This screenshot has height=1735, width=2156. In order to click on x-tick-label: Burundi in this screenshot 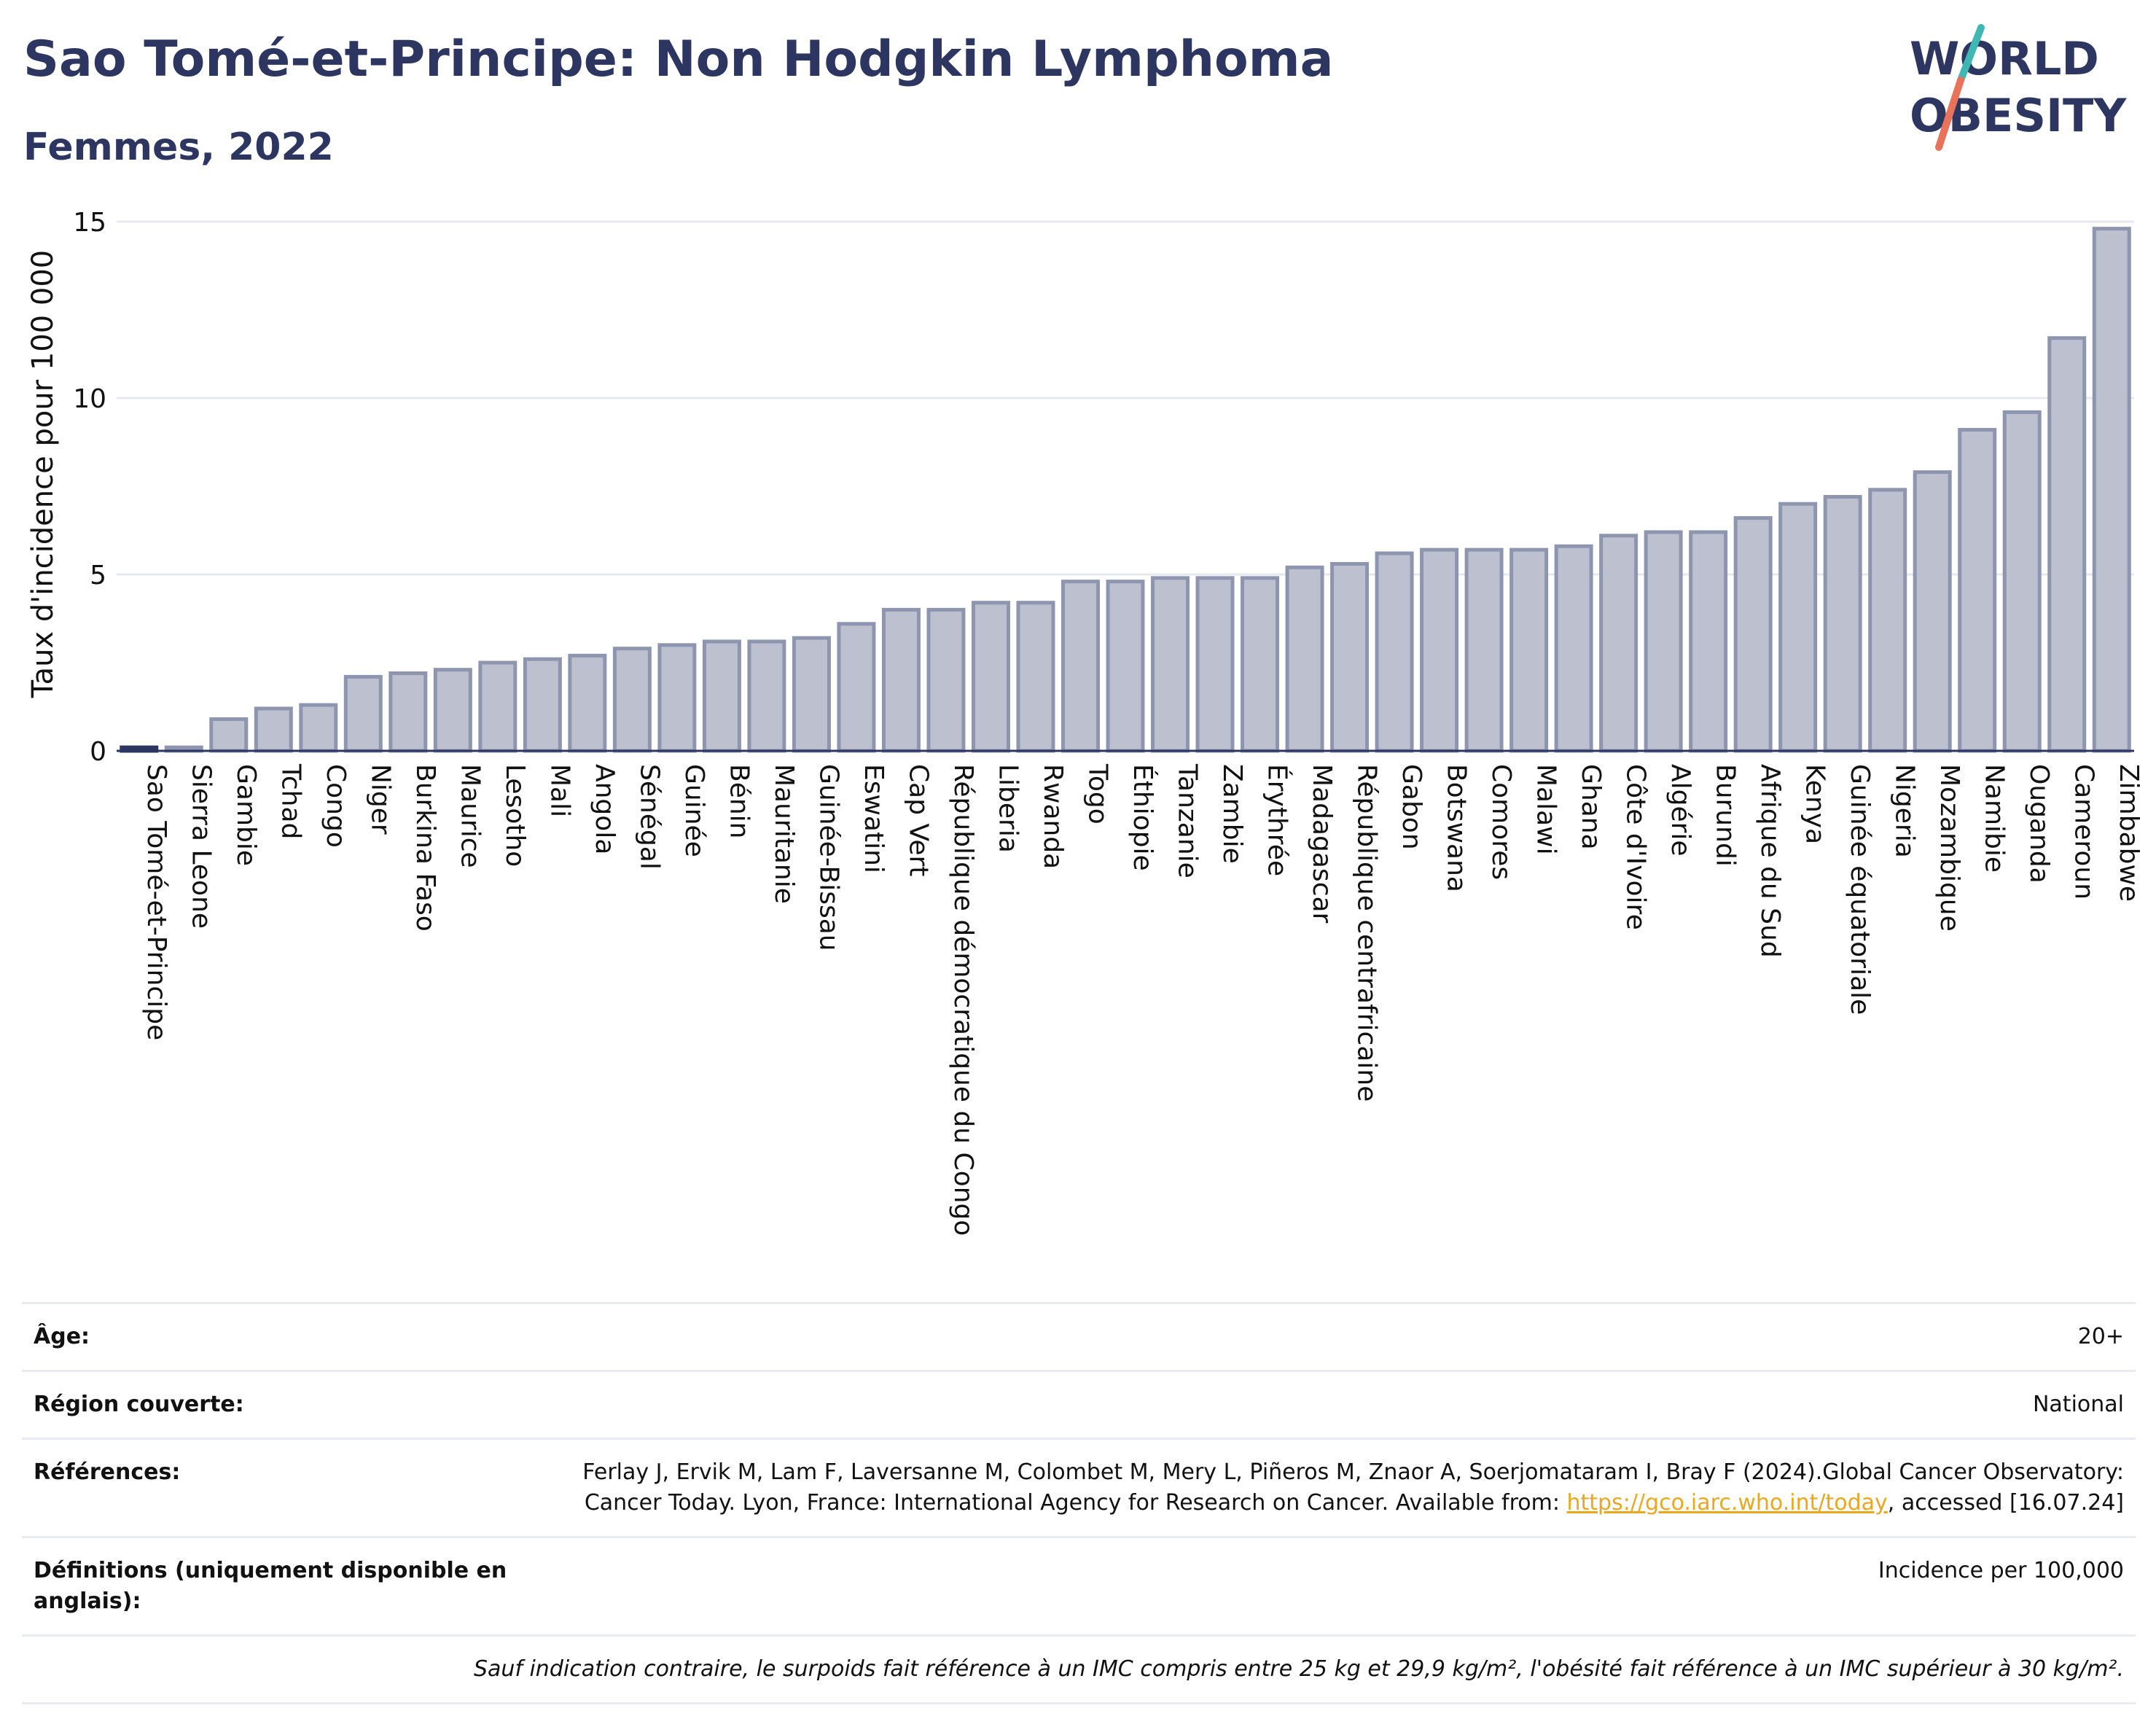, I will do `click(1726, 815)`.